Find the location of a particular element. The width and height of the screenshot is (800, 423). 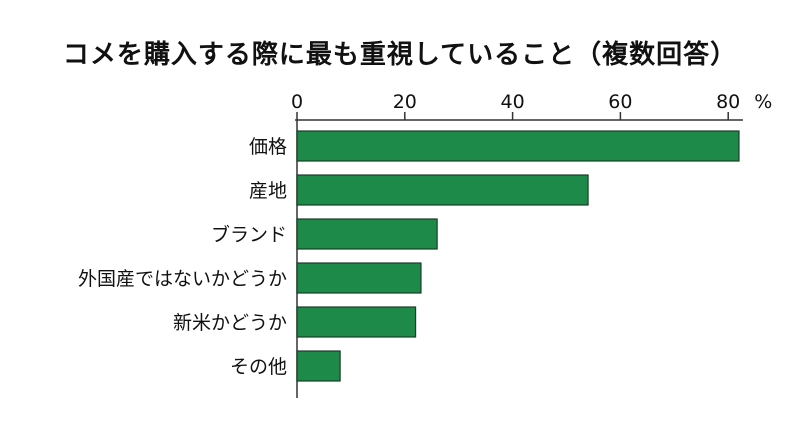

x-tick-label-60: 60 is located at coordinates (620, 102).